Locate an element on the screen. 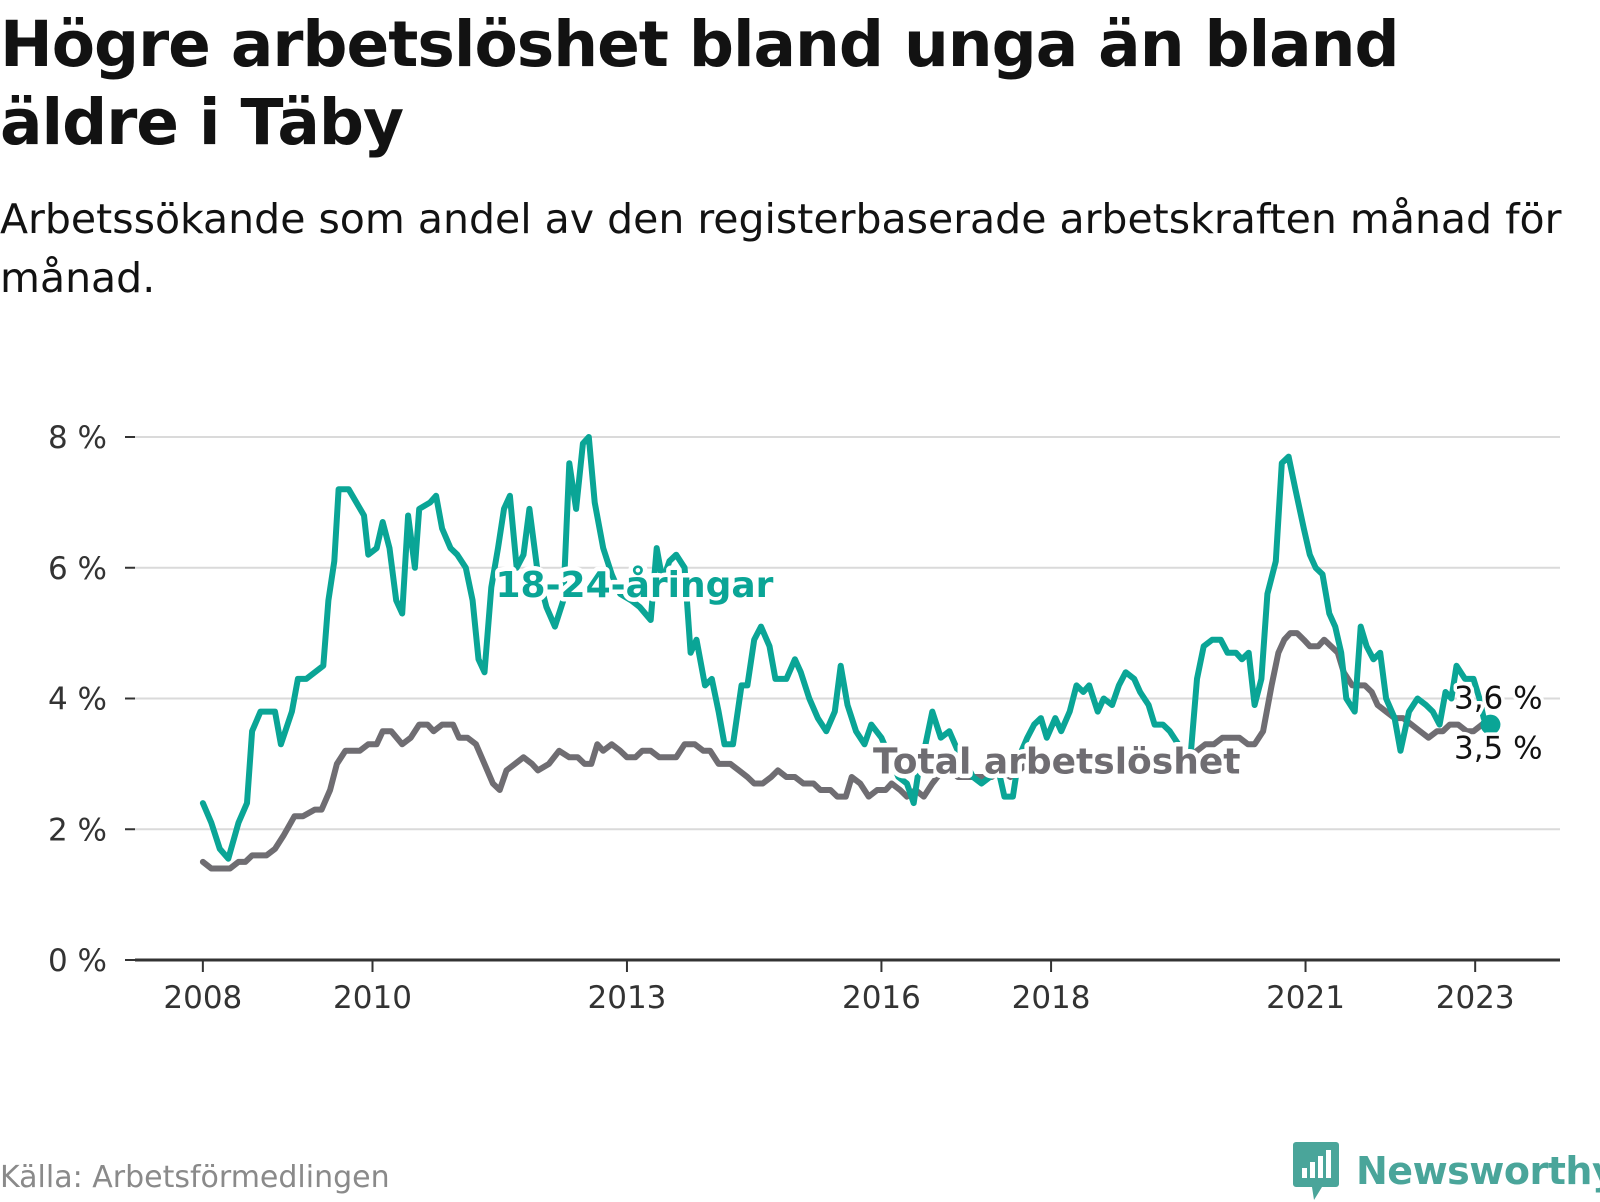 This screenshot has height=1202, width=1600. y-axis-ticks: 0 % 2 % 4 % 6 % 8 % is located at coordinates (91, 699).